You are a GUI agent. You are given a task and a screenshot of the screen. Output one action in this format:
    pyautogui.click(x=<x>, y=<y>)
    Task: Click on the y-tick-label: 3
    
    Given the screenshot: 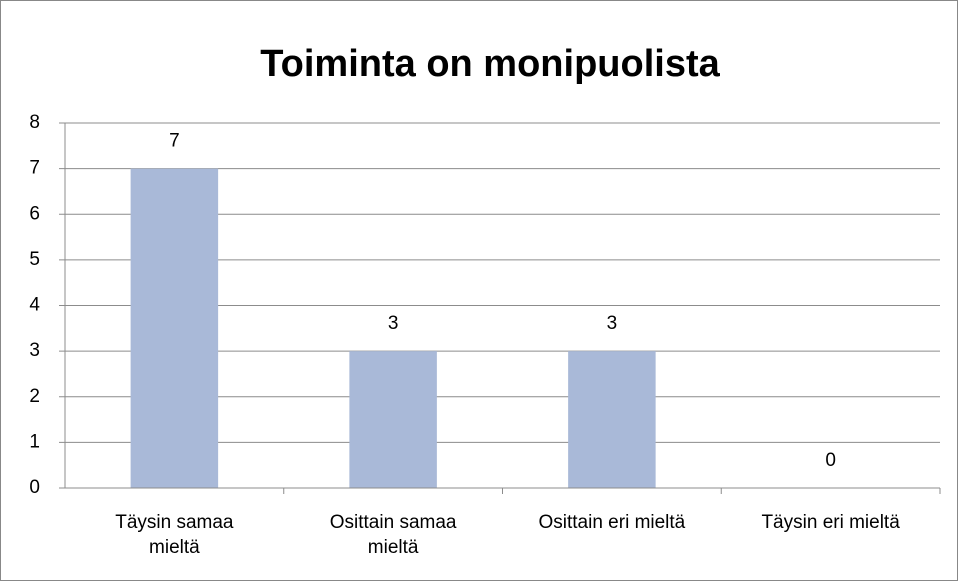 What is the action you would take?
    pyautogui.click(x=34, y=350)
    